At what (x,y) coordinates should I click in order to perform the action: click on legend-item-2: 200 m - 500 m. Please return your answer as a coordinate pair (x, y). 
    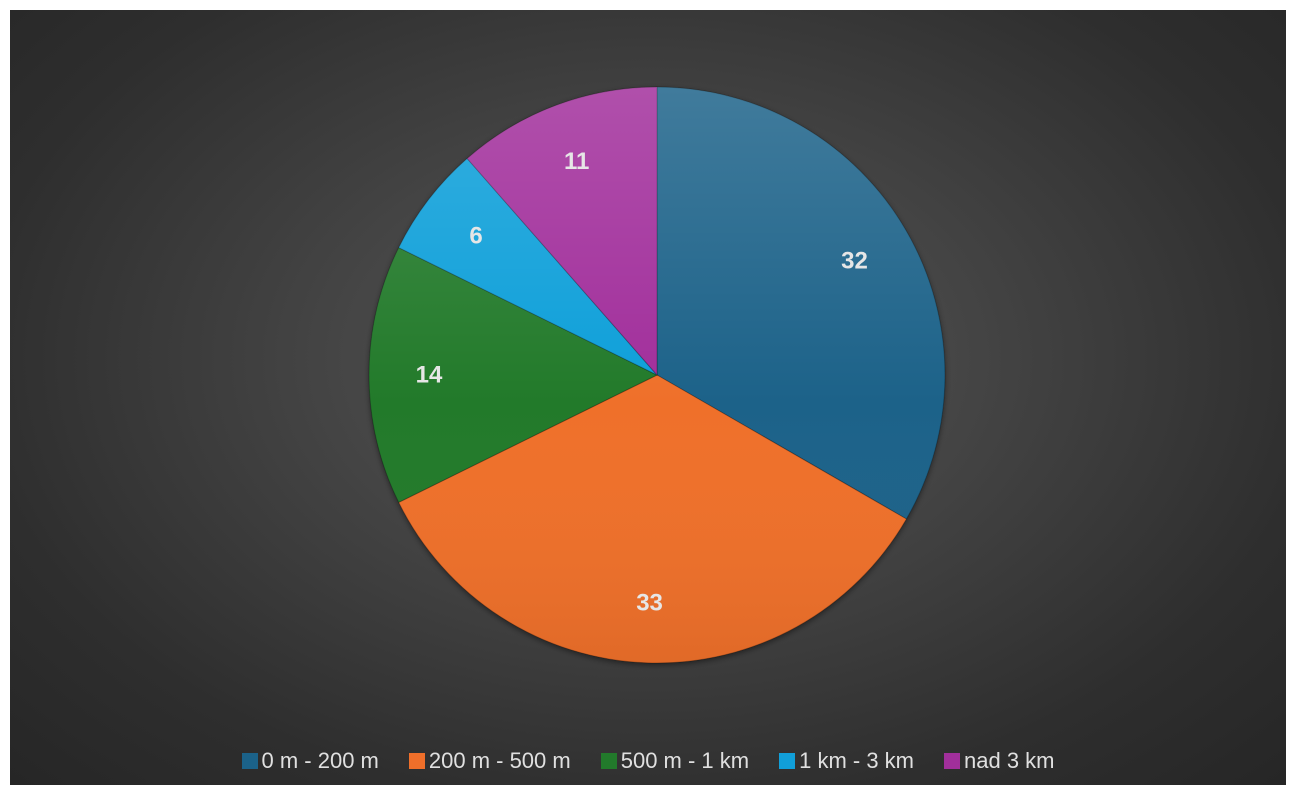
    Looking at the image, I should click on (490, 761).